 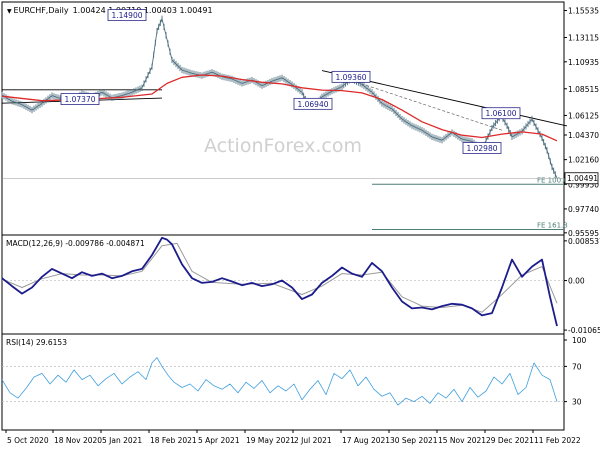 I want to click on x-tick-label: 5 Apr 2021, so click(x=219, y=440).